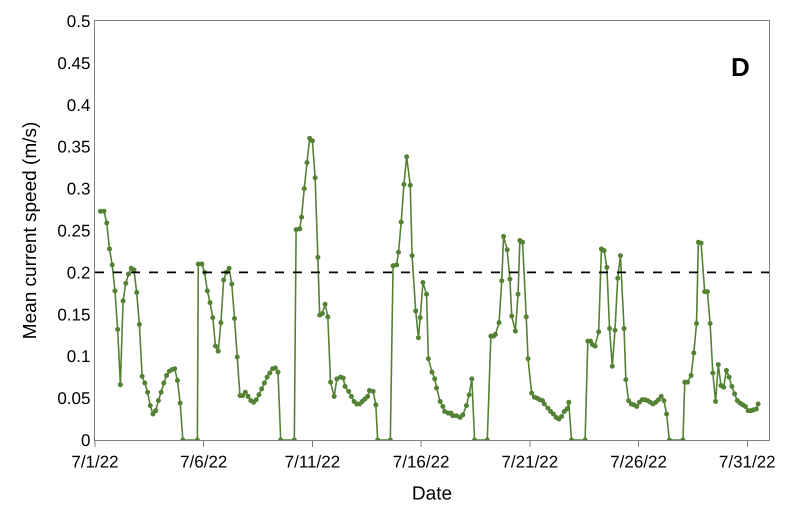 The image size is (791, 518). Describe the element at coordinates (432, 493) in the screenshot. I see `x-axis-title: Date` at that location.